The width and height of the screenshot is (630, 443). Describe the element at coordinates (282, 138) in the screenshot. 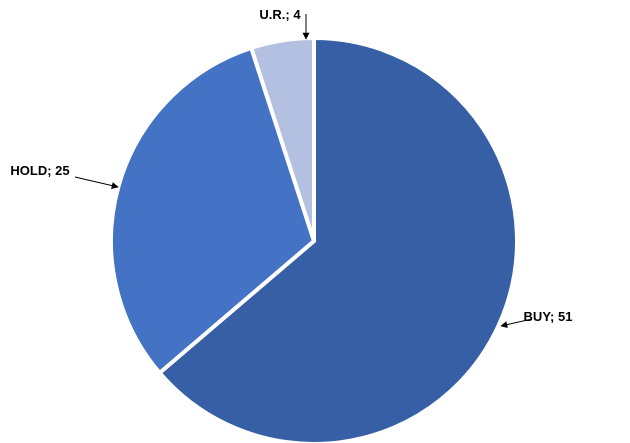

I see `pie-slice-u-r` at that location.